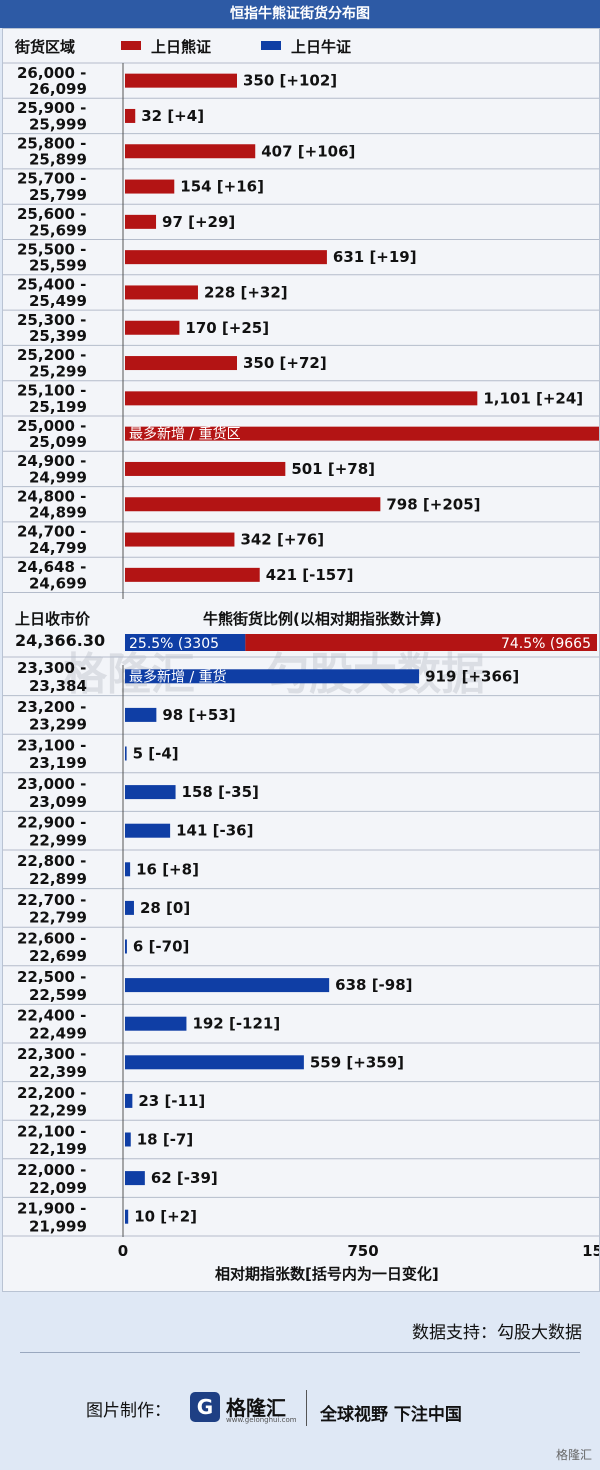  I want to click on x-tick-label: 750, so click(362, 1251).